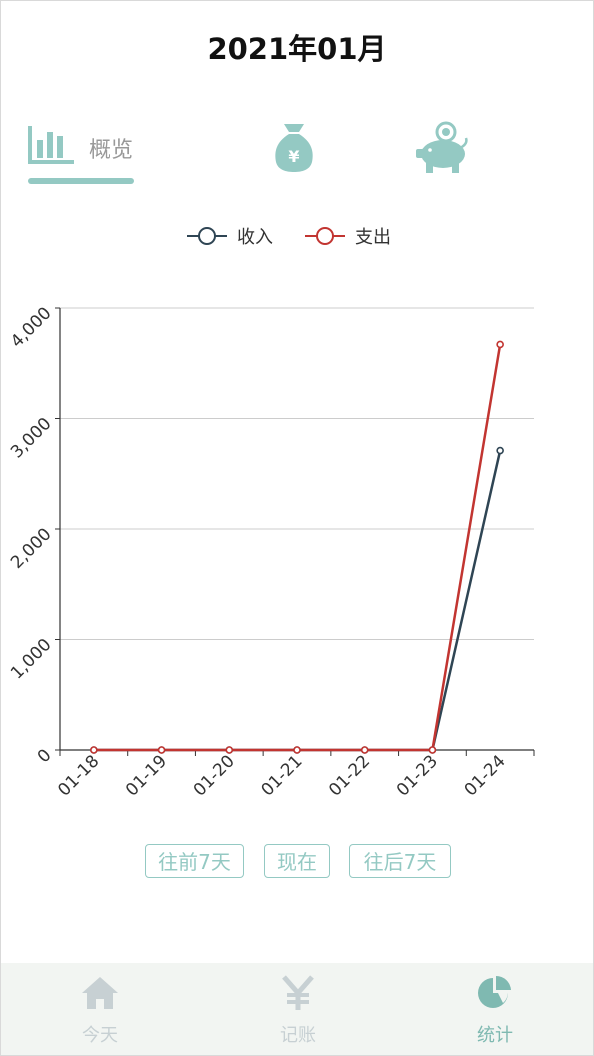 This screenshot has height=1056, width=594. I want to click on tab-overview: 概览, so click(93, 153).